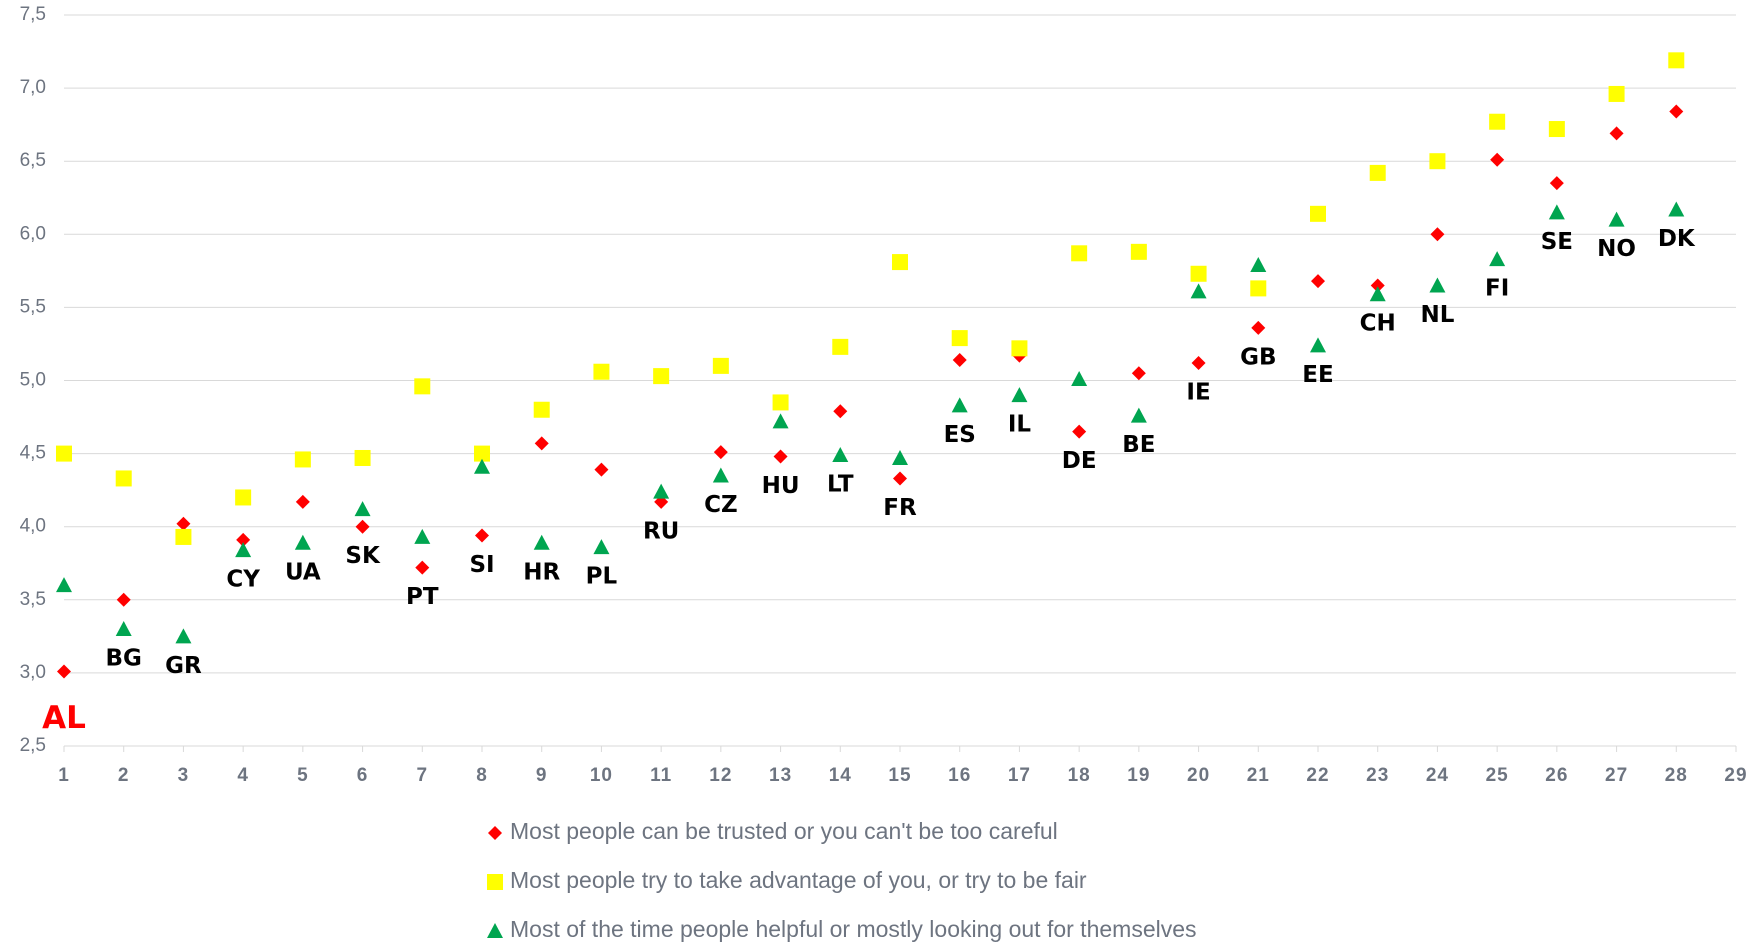 This screenshot has width=1758, height=944. I want to click on y-tick-label: 6,0, so click(33, 233).